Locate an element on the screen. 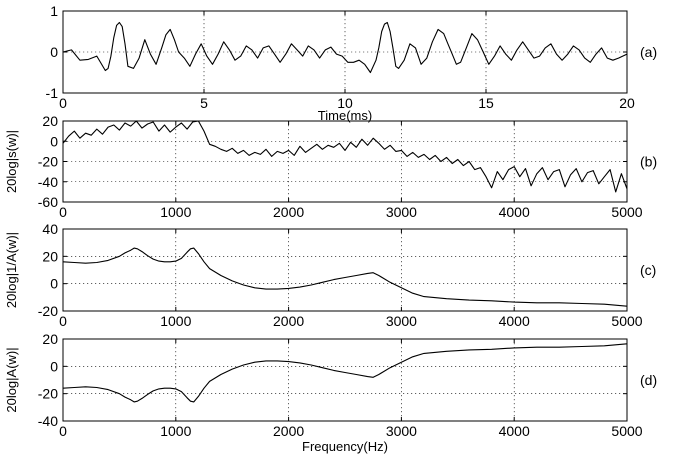 This screenshot has width=680, height=454. panel-1-xlabel: Time(ms) is located at coordinates (345, 115).